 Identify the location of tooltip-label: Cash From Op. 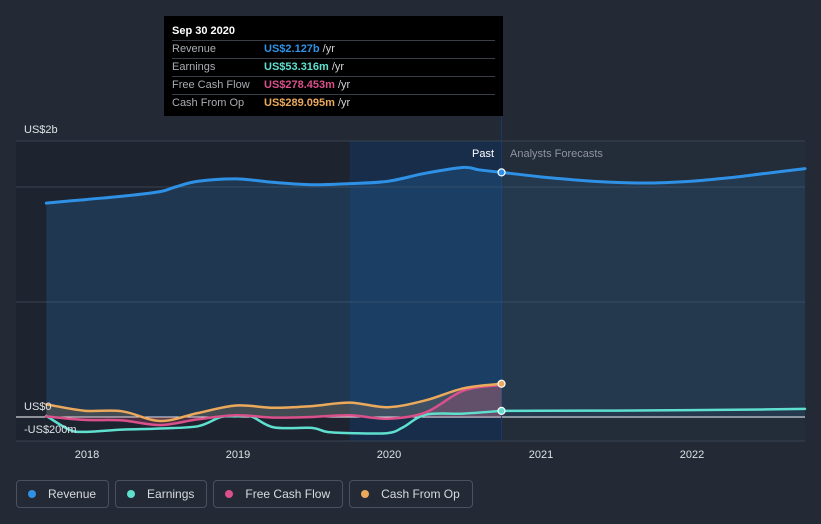
(208, 103).